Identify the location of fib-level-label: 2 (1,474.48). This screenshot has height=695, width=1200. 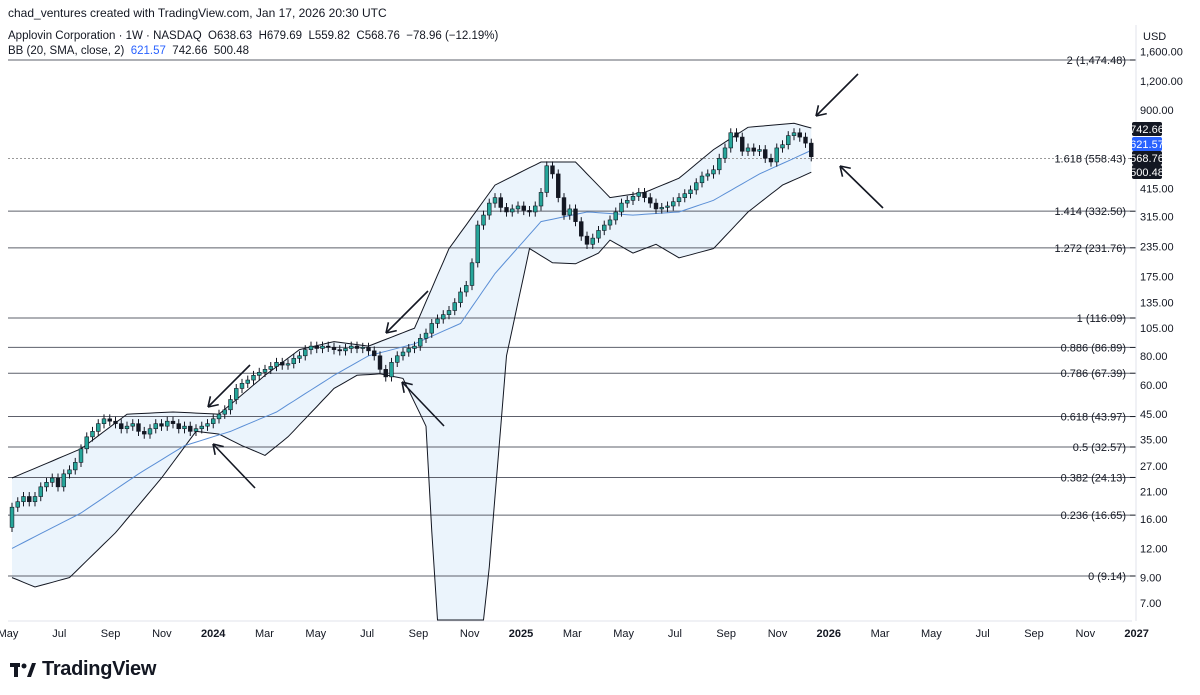
(1096, 61).